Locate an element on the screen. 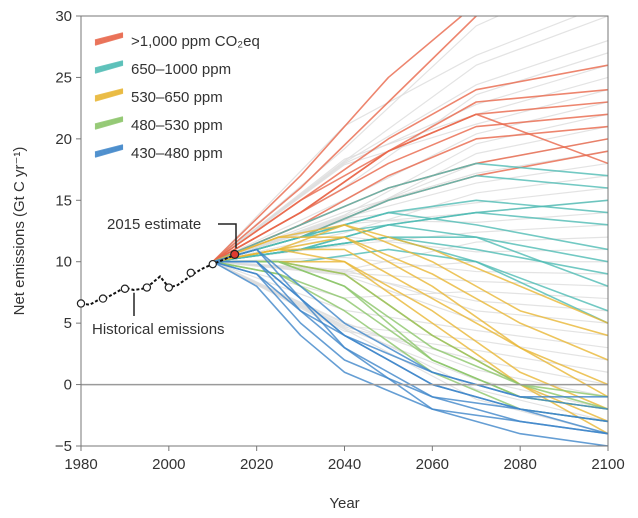  y-tick-label: 10 is located at coordinates (63, 262).